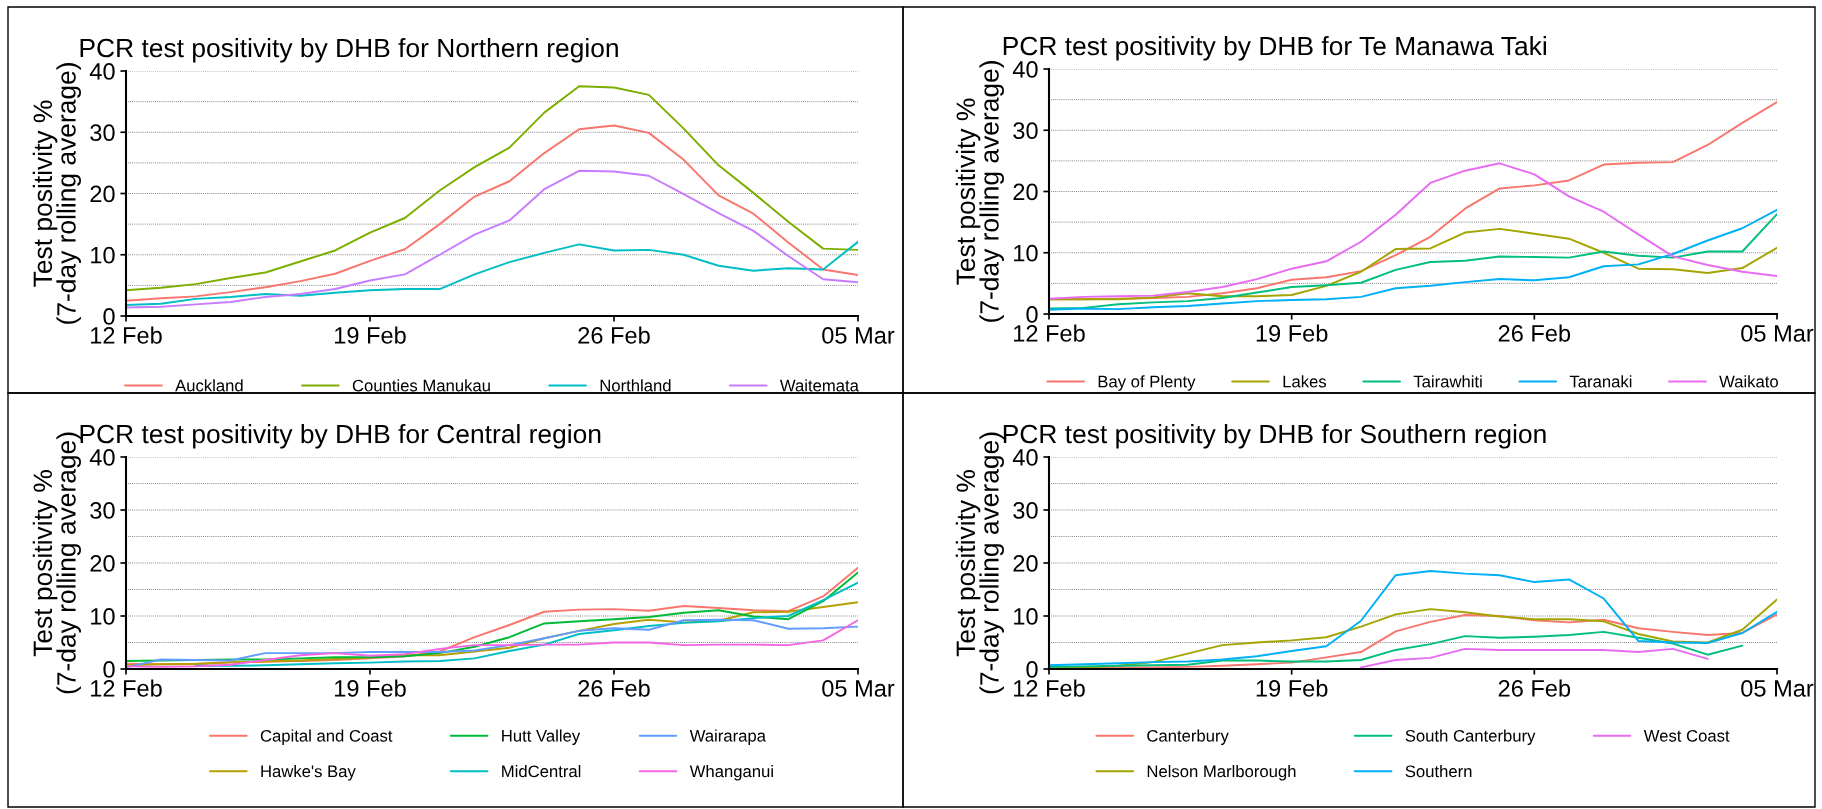  I want to click on legend-label: West Coast, so click(1686, 735).